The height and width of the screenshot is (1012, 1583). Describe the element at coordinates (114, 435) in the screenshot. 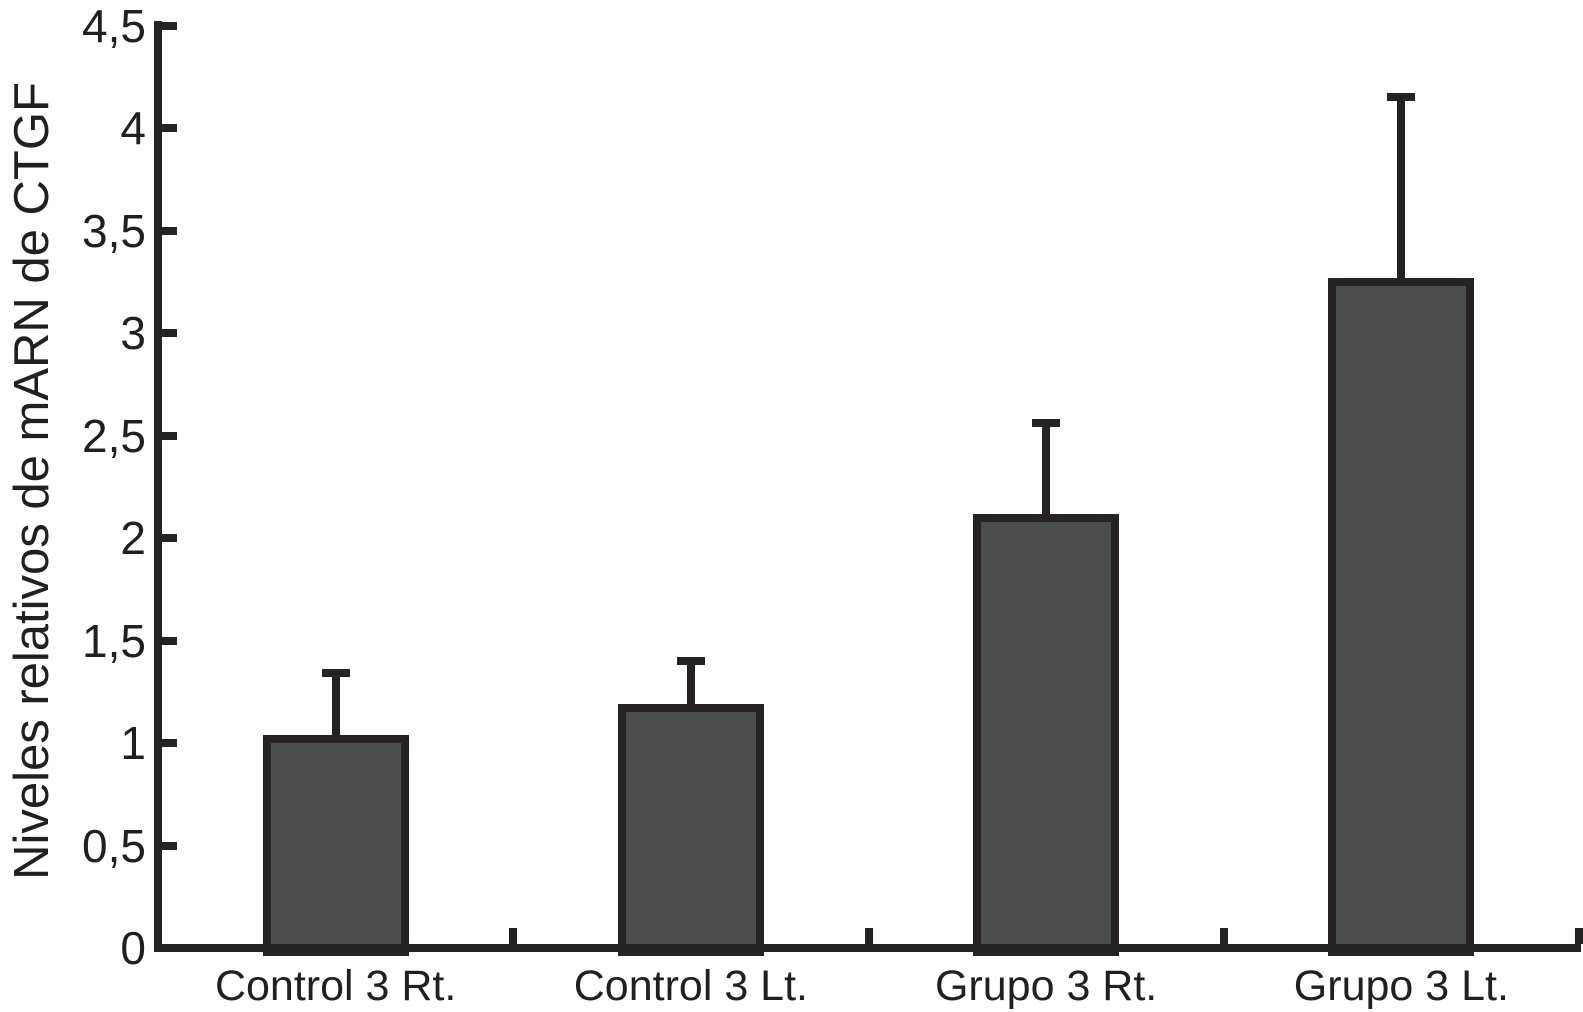

I see `y-tick-label: 2,5` at that location.